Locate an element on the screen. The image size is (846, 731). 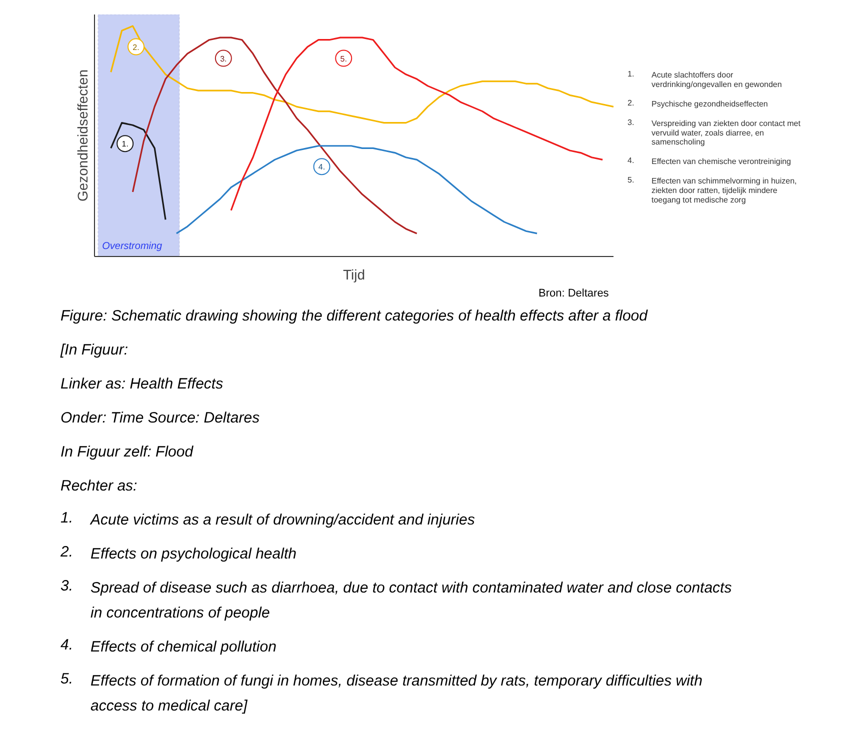
text: Onder: Time Source: Deltares is located at coordinates (160, 418).